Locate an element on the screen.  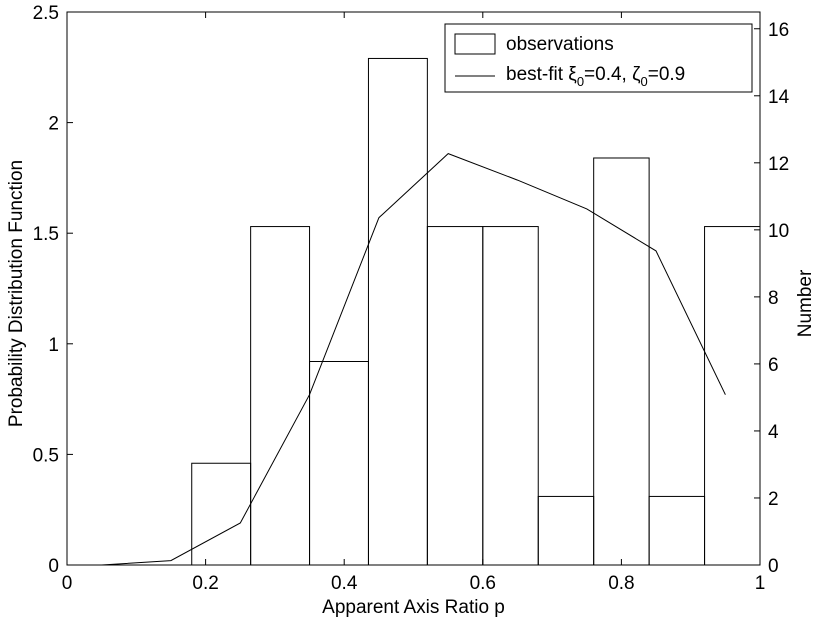
y2-axis-ticks: 0 2 4 6 8 10 12 14 16 is located at coordinates (772, 298).